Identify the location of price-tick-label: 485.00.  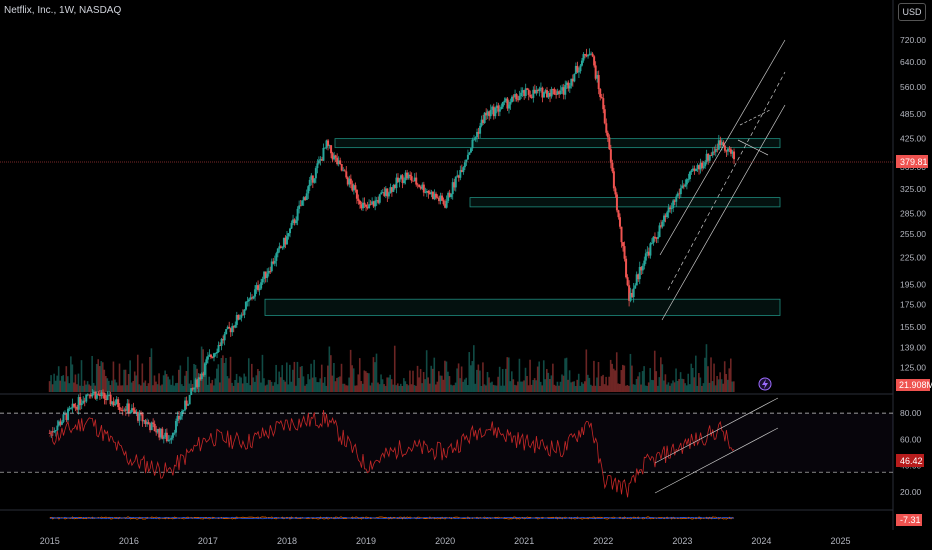
(913, 114).